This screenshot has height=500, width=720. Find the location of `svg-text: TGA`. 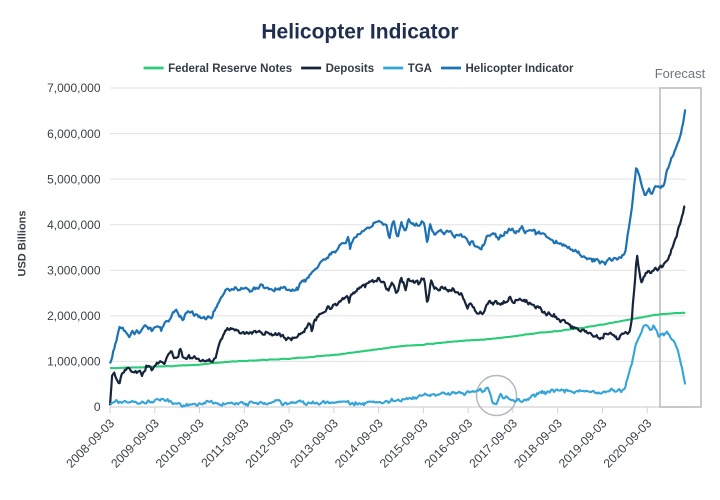

svg-text: TGA is located at coordinates (420, 69).